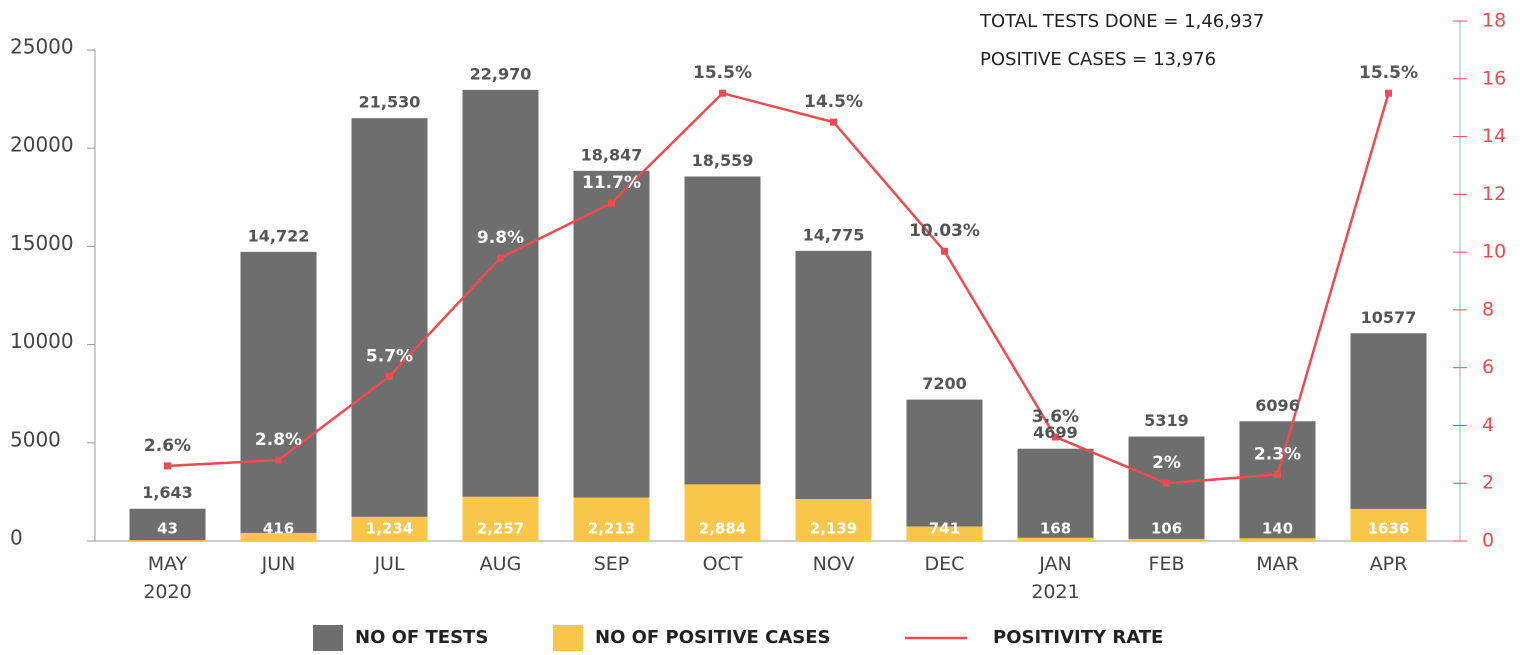 The height and width of the screenshot is (655, 1520). What do you see at coordinates (723, 160) in the screenshot?
I see `data-label: 18,559` at bounding box center [723, 160].